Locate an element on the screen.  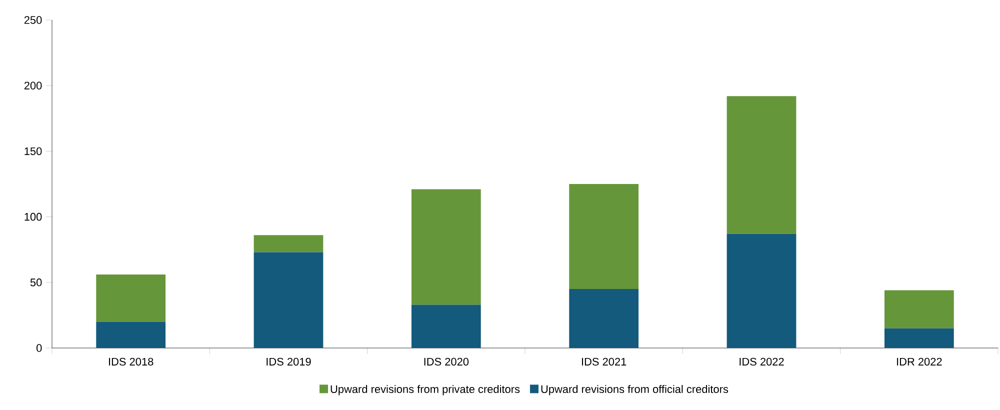
y-tick-label: 200 is located at coordinates (33, 86).